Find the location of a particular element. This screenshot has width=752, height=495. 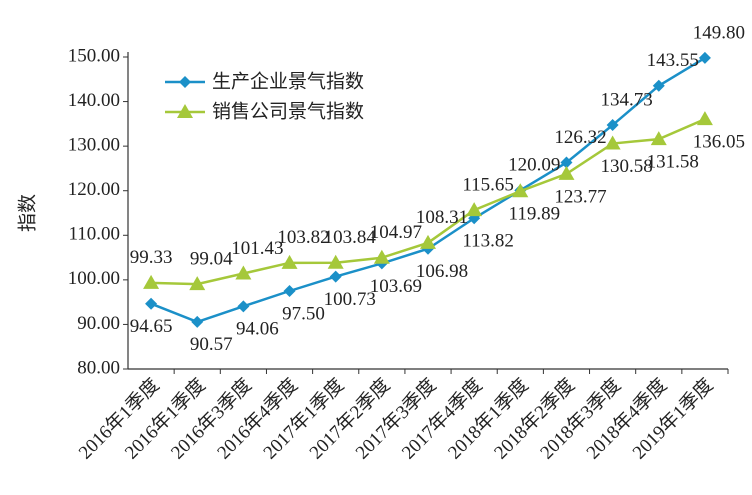

data-label: 130.58 is located at coordinates (626, 166).